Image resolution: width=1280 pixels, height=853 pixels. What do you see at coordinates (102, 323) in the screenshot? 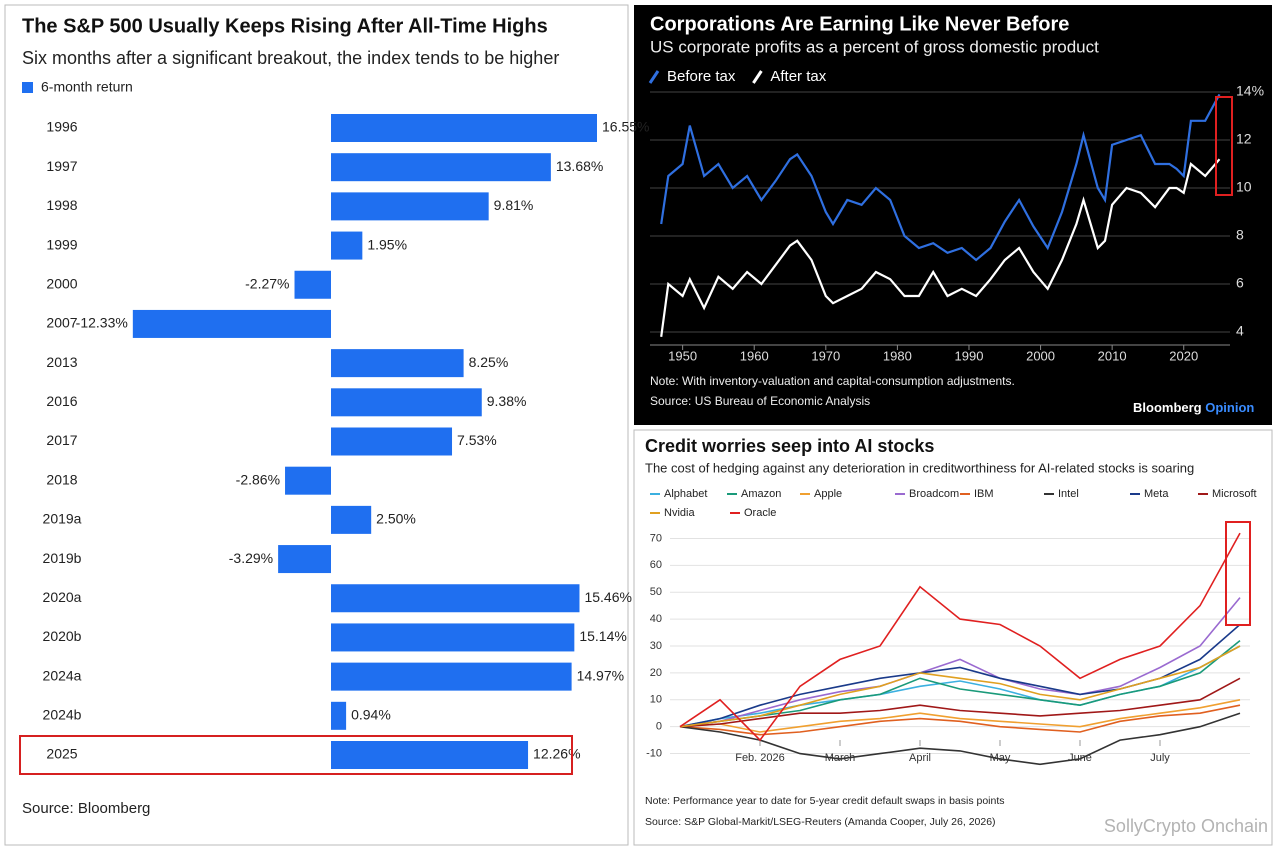
I see `value-label: -12.33%` at bounding box center [102, 323].